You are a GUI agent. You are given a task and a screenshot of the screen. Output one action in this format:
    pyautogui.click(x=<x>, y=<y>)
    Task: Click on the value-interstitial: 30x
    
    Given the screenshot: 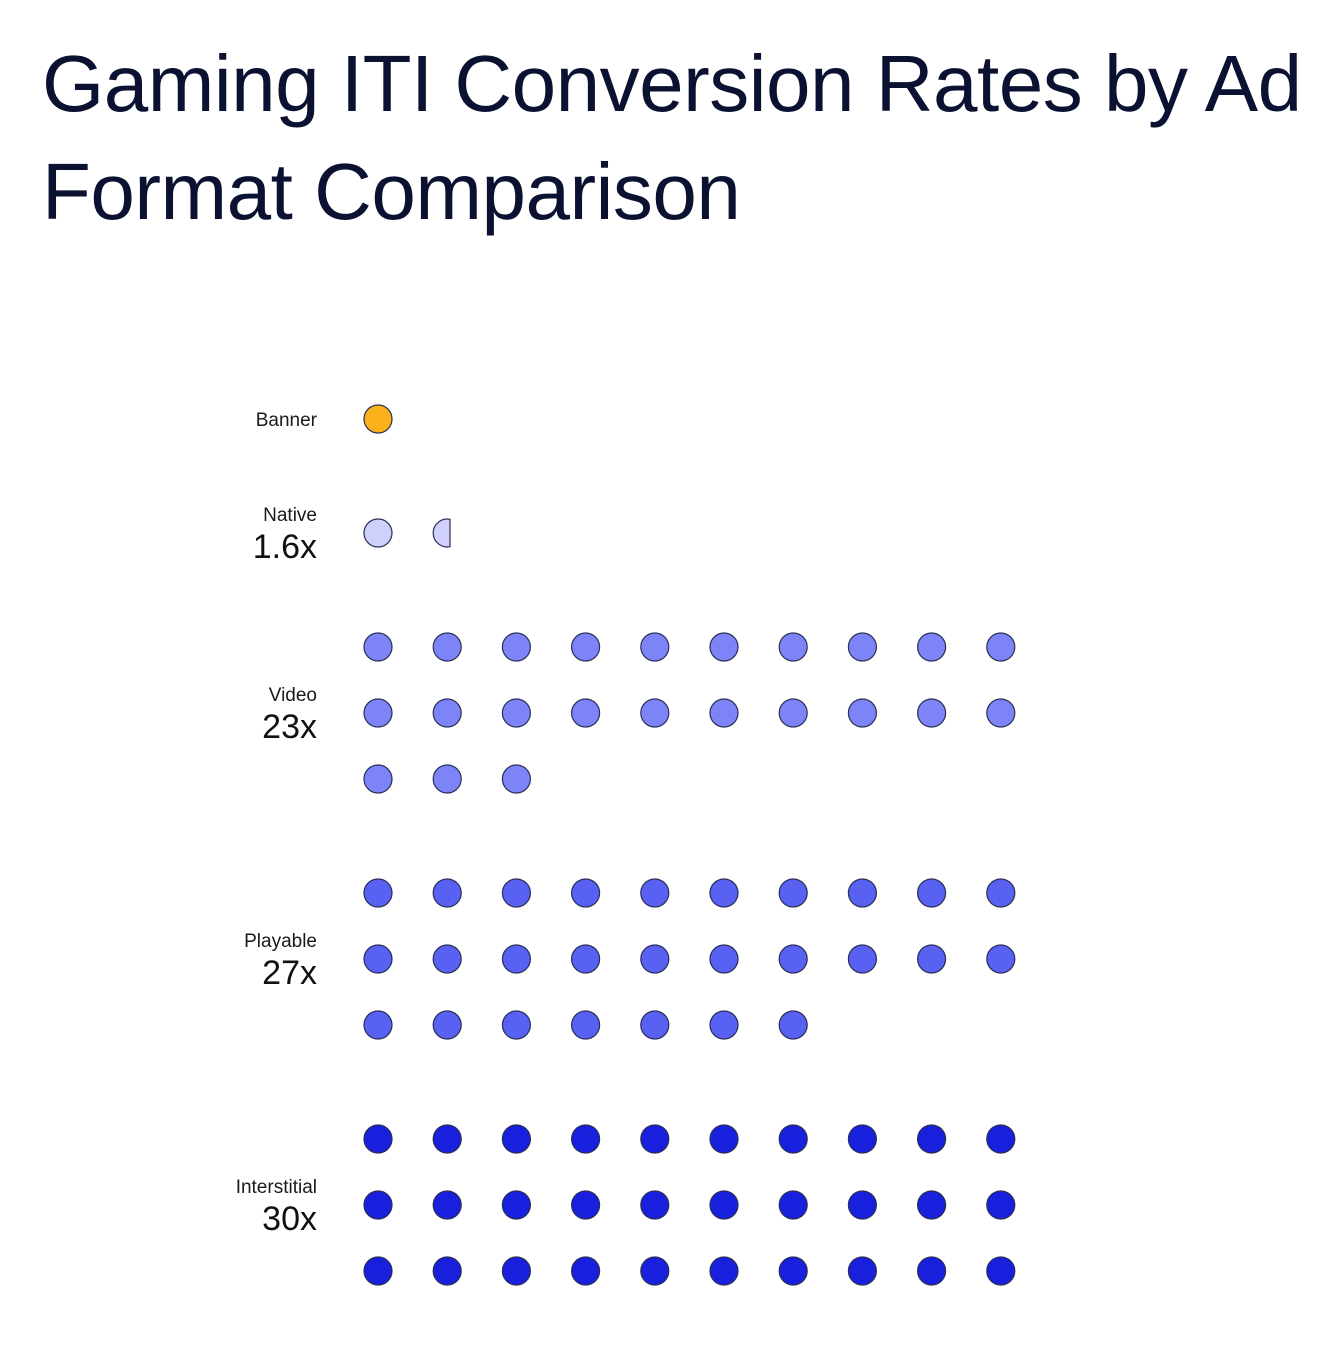 What is the action you would take?
    pyautogui.click(x=289, y=1219)
    